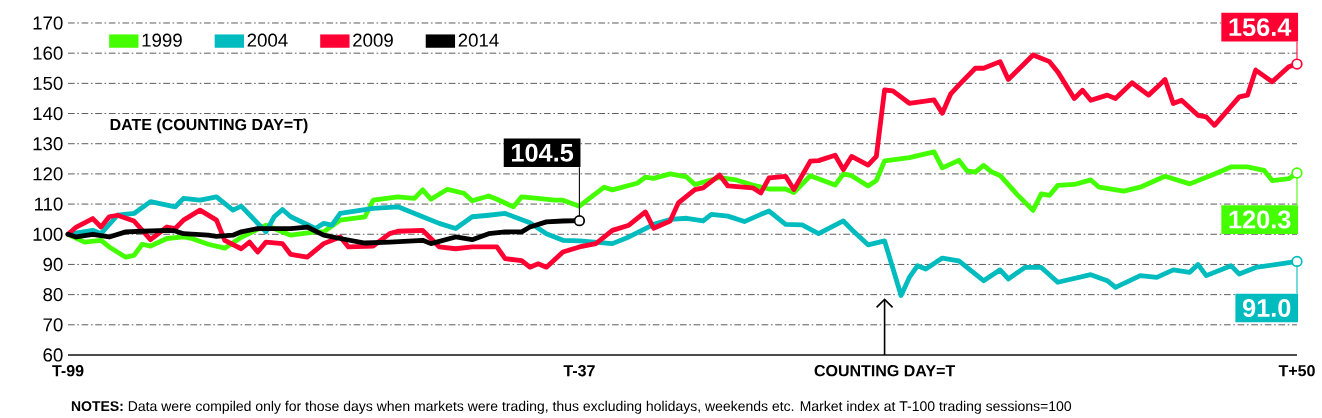 The width and height of the screenshot is (1322, 418). I want to click on x-tick-label: T+50, so click(1296, 371).